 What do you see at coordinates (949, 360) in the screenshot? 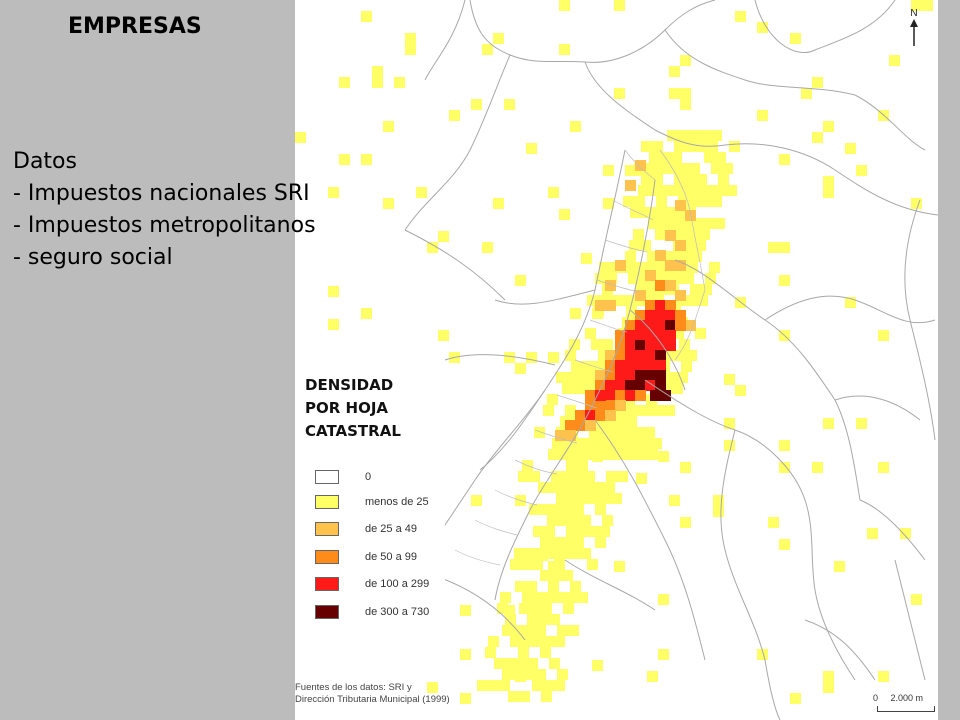
I see `right-margin` at bounding box center [949, 360].